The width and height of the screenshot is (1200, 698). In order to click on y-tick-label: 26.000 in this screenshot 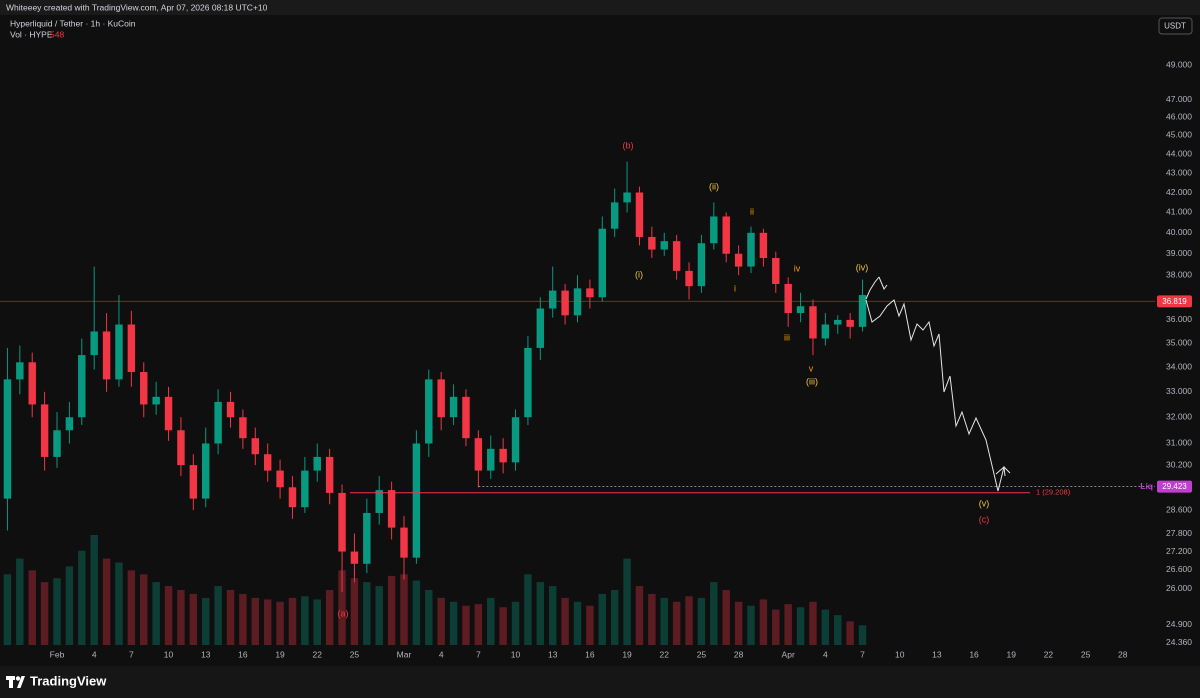, I will do `click(1179, 588)`.